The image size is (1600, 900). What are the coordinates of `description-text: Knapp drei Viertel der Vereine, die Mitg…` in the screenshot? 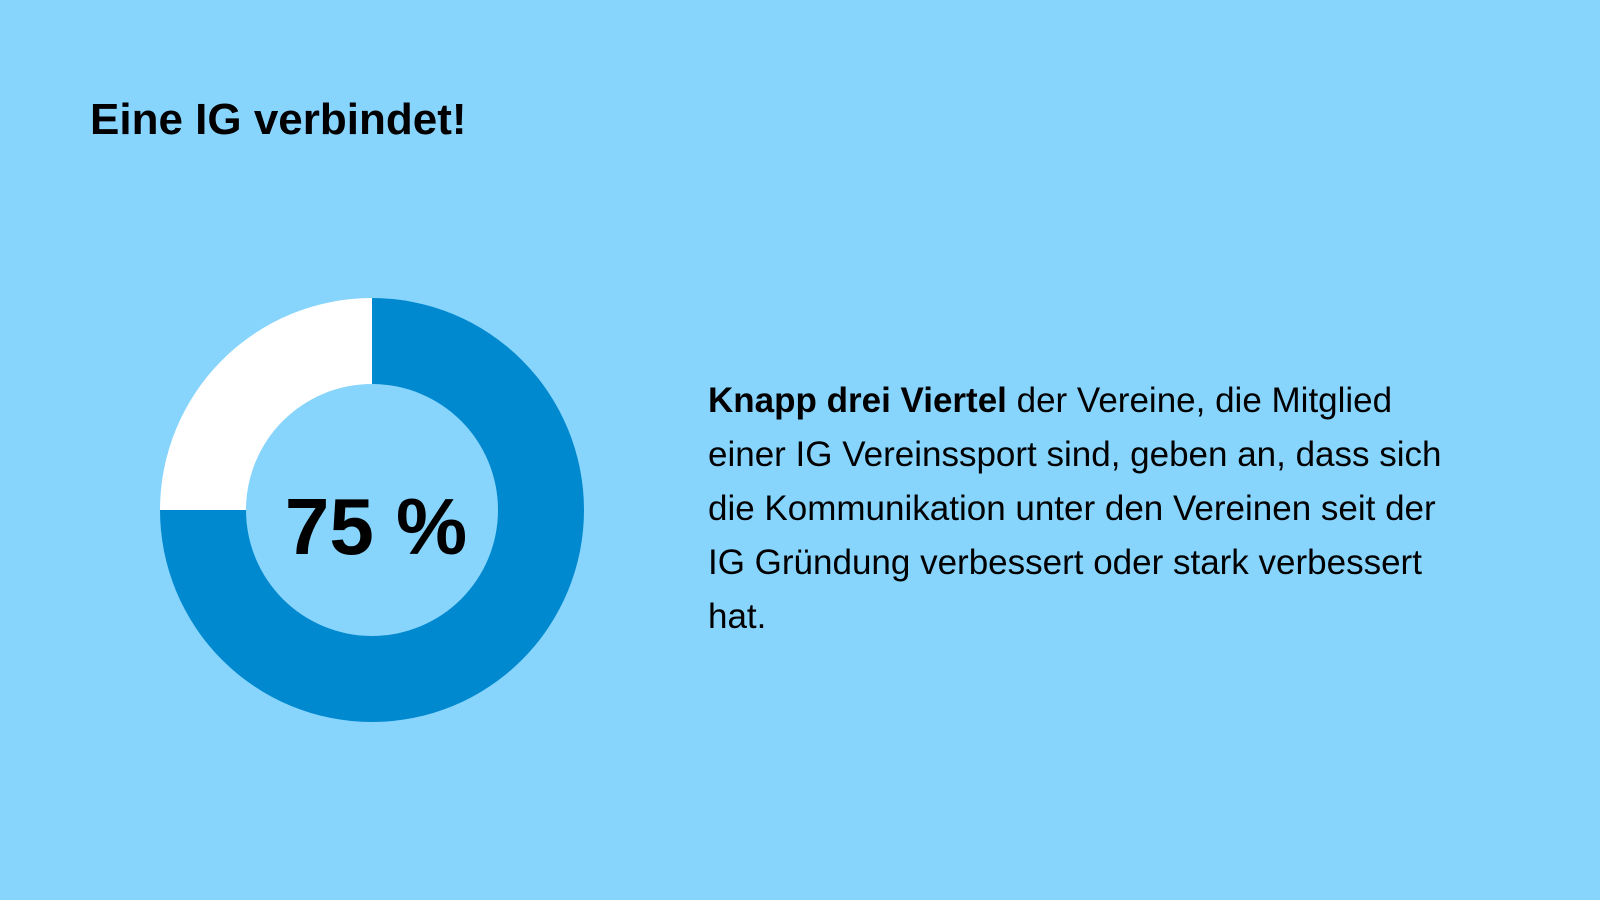 It's located at (1088, 509).